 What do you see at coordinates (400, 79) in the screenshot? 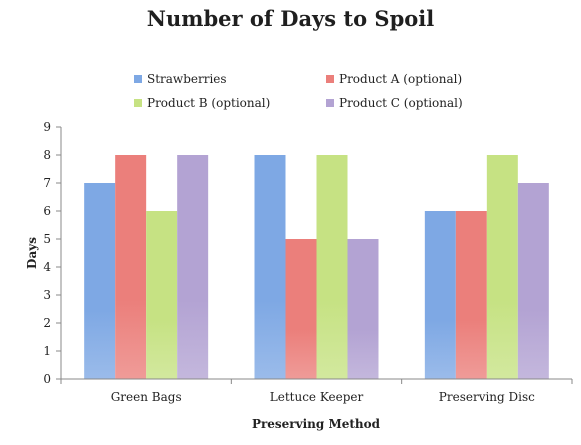
I see `legend-label: Product A (optional)` at bounding box center [400, 79].